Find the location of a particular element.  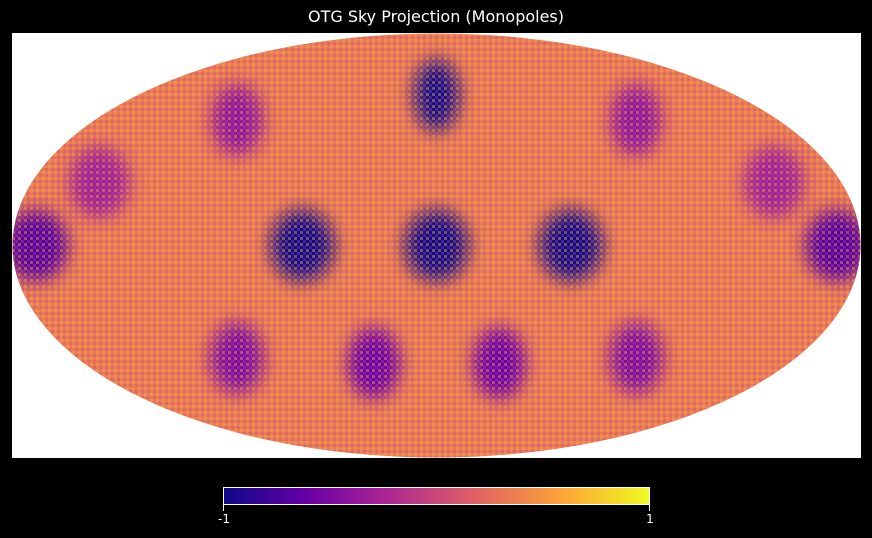

colorbar-max-tick is located at coordinates (649, 508).